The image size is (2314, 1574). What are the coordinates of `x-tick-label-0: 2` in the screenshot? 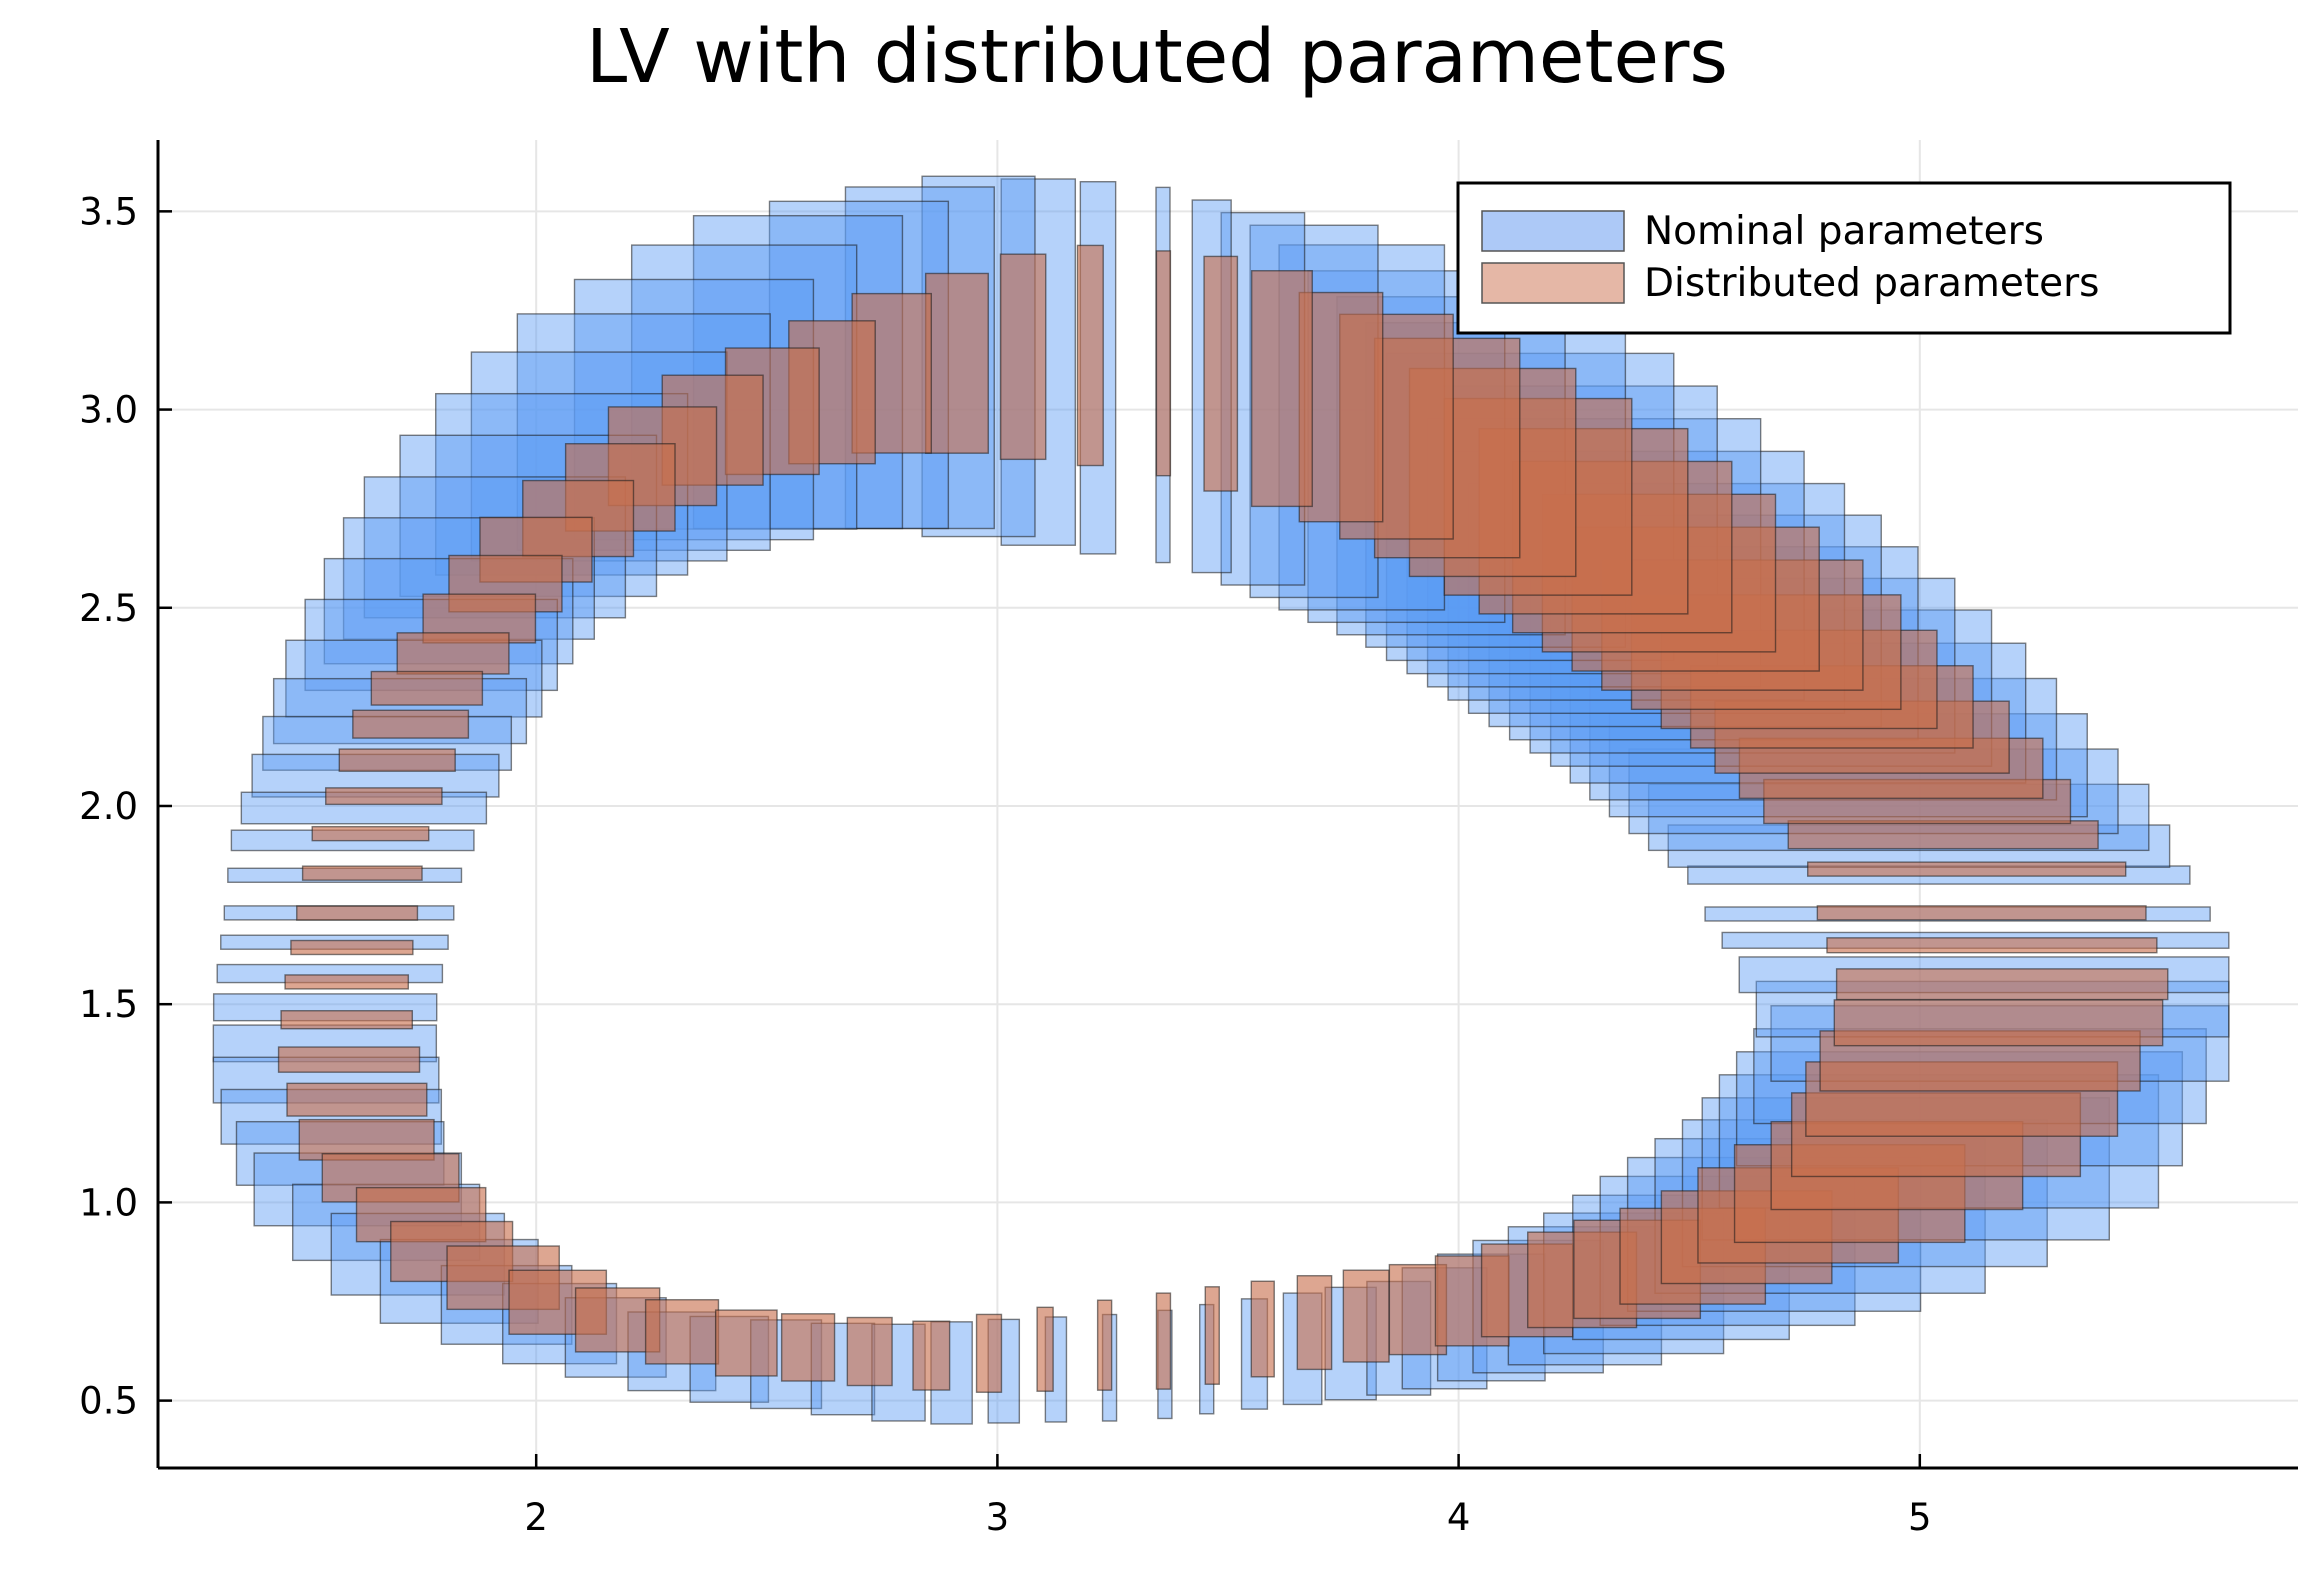 It's located at (536, 1517).